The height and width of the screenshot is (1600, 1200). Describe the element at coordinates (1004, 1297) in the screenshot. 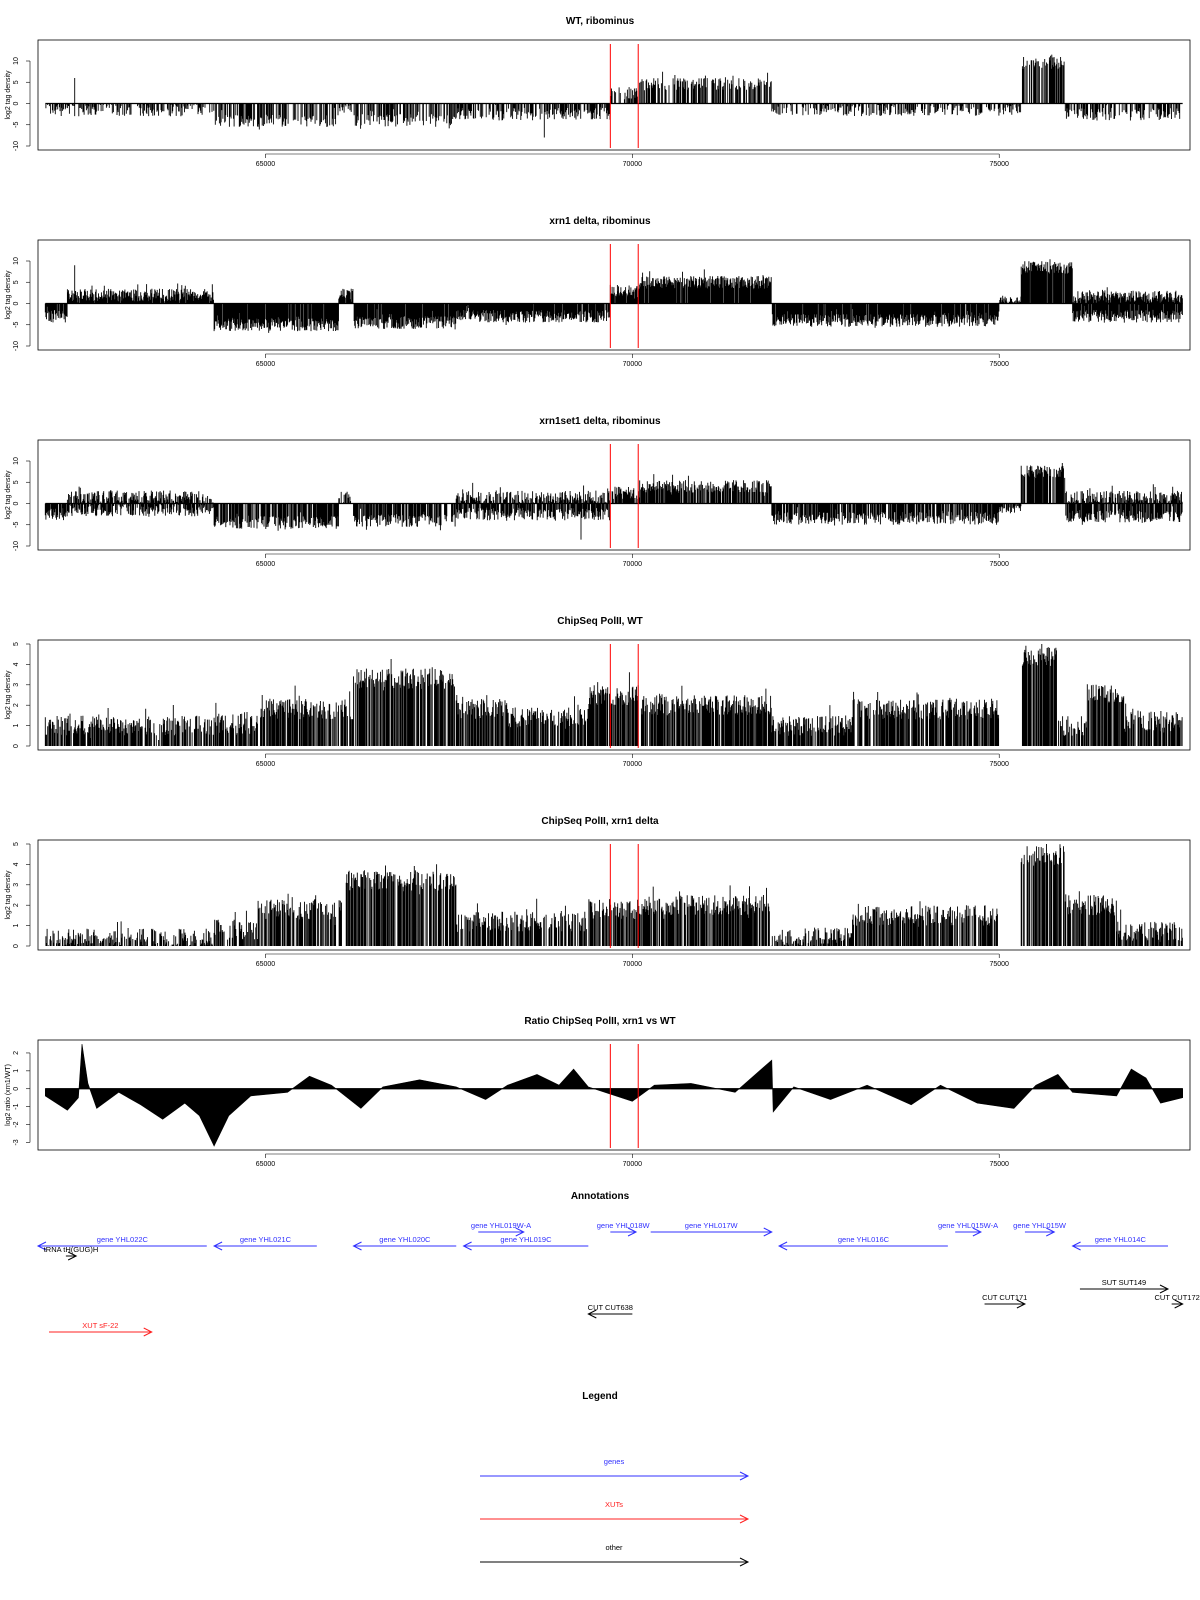

I see `feature-label: CUT CUT171` at that location.